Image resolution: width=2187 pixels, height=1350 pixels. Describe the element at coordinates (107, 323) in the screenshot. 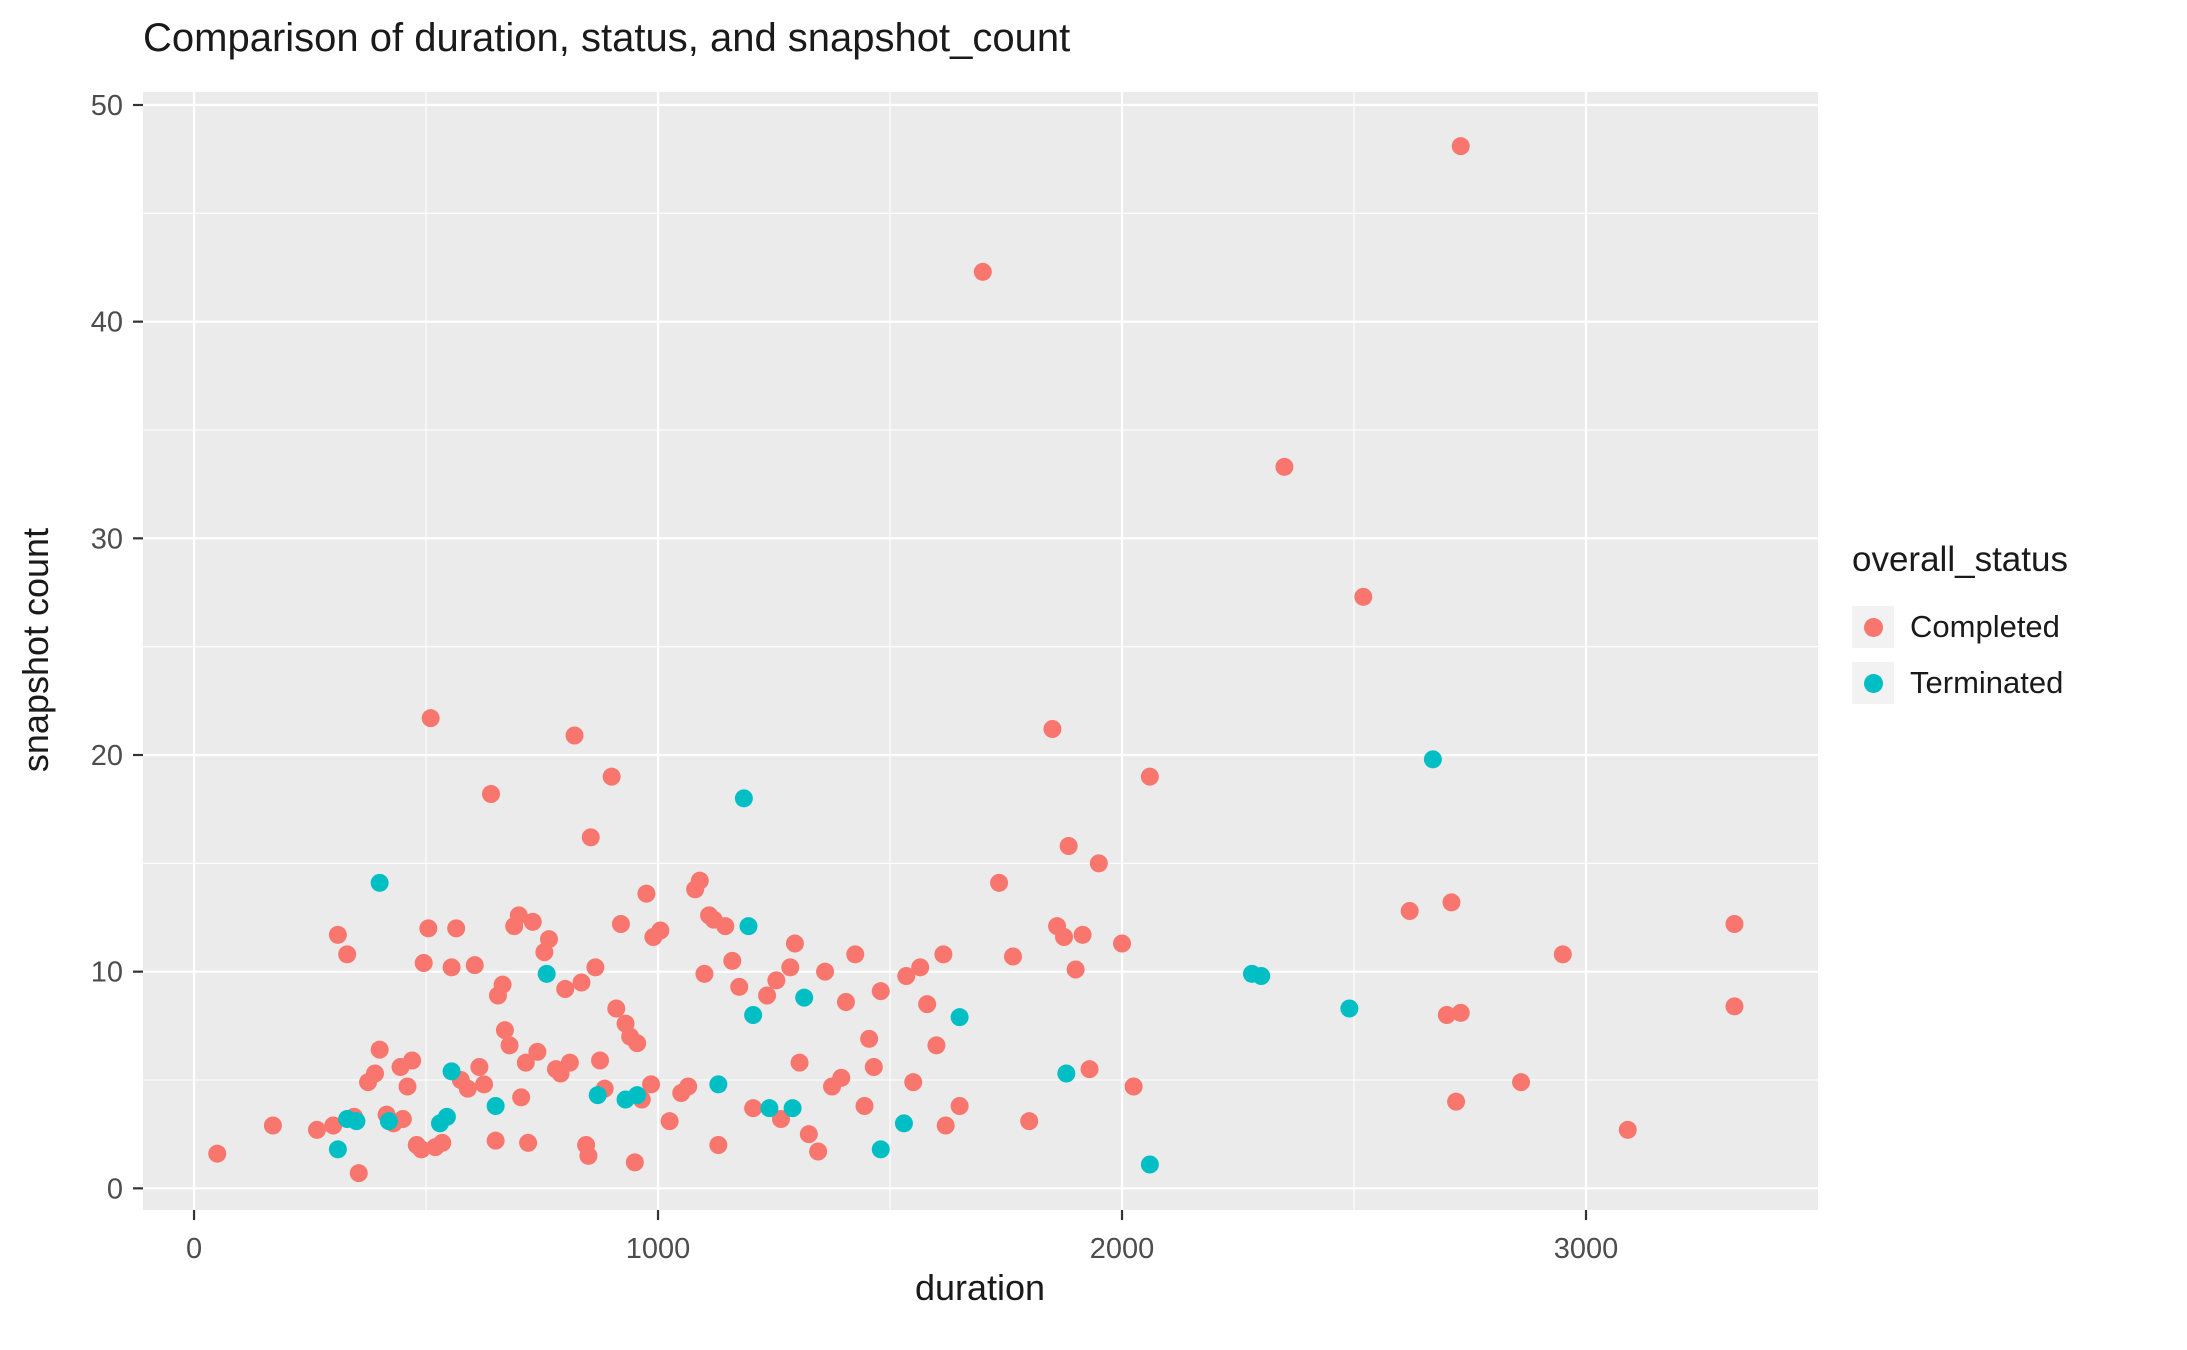

I see `y-tick-label-40: 40` at that location.